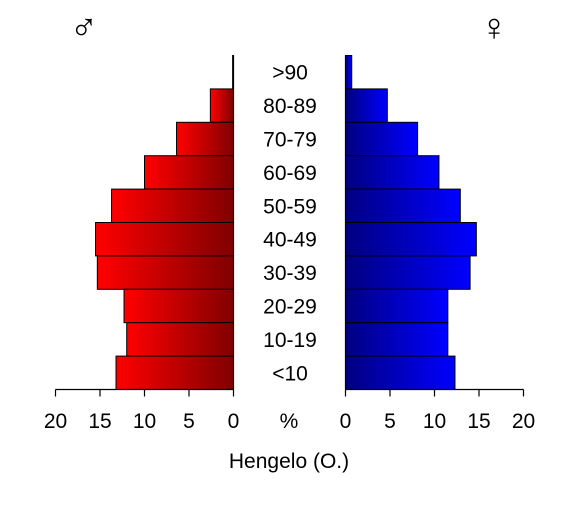 The image size is (579, 512). Describe the element at coordinates (290, 373) in the screenshot. I see `age-group-label: <10` at that location.